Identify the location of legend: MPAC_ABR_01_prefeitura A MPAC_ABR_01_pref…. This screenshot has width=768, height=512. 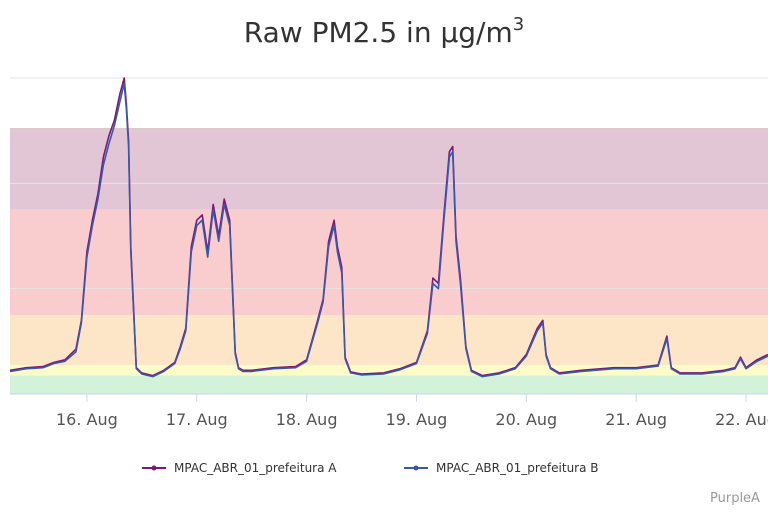
(370, 468).